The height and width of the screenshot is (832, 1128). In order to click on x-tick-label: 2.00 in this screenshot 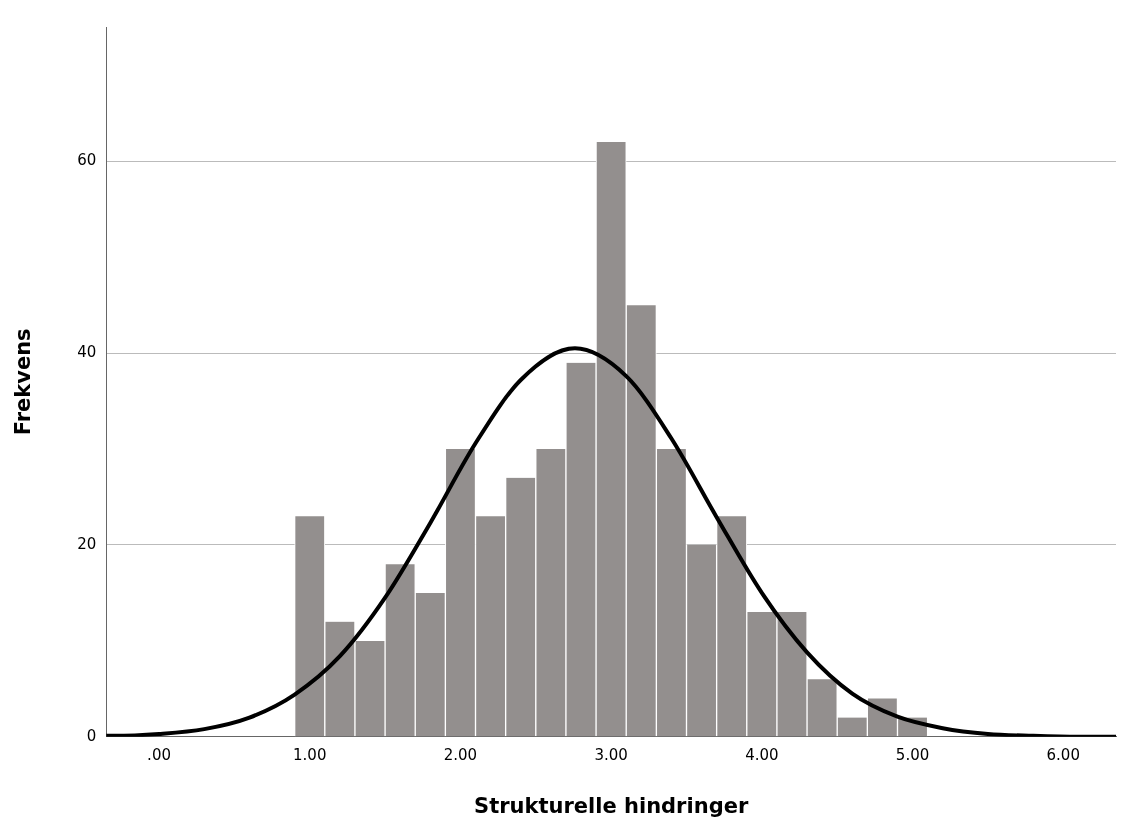, I will do `click(460, 754)`.